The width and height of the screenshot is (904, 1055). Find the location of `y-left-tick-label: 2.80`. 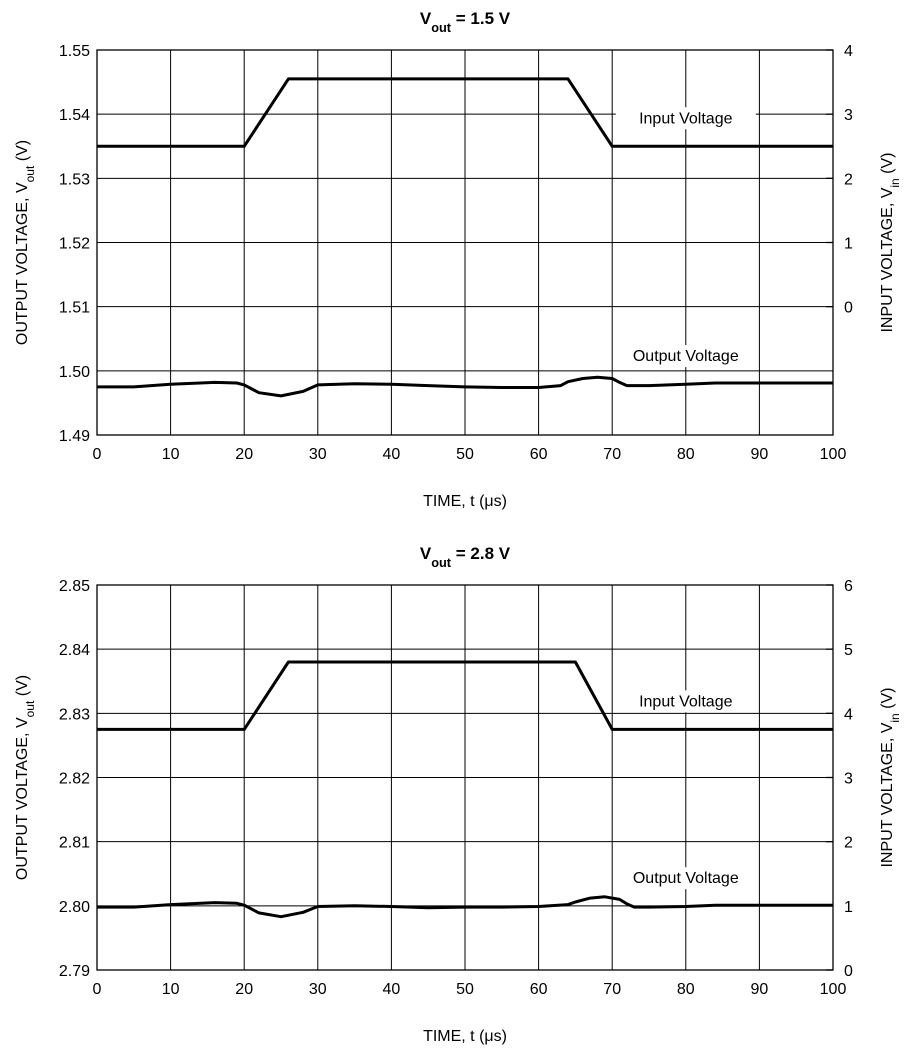

y-left-tick-label: 2.80 is located at coordinates (74, 907).